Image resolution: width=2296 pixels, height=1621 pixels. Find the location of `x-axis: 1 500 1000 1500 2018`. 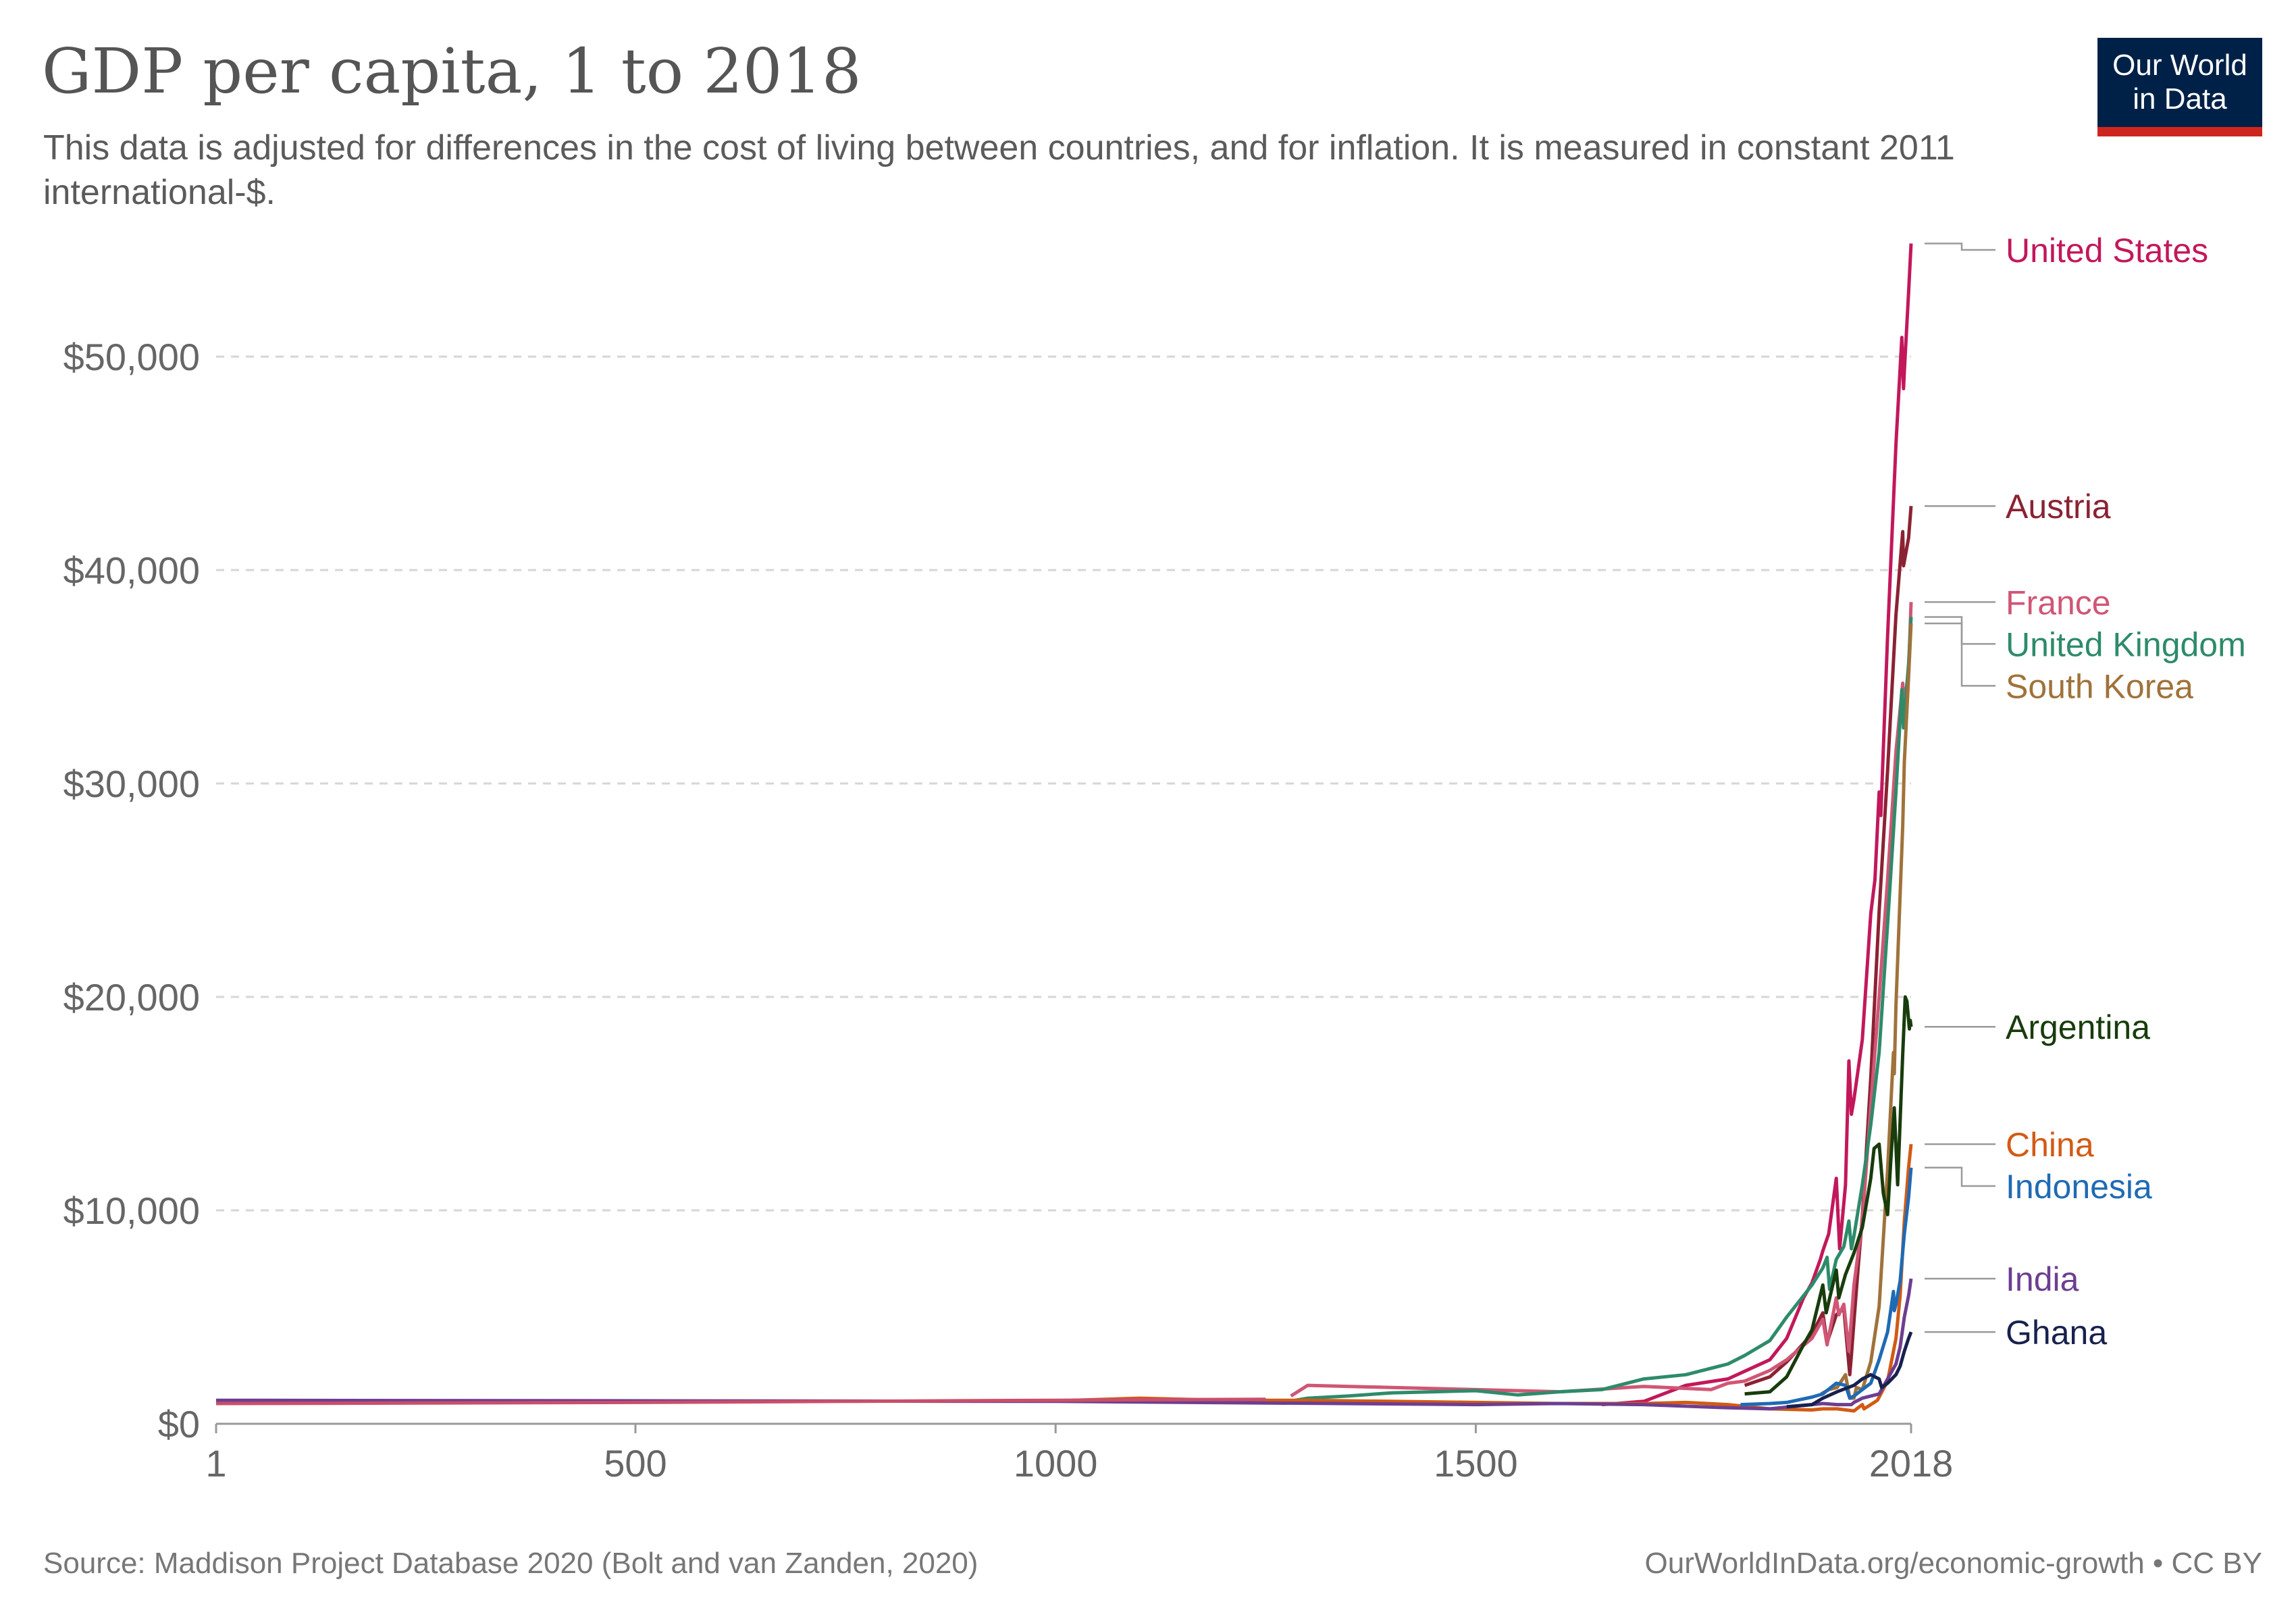

x-axis: 1 500 1000 1500 2018 is located at coordinates (1079, 1453).